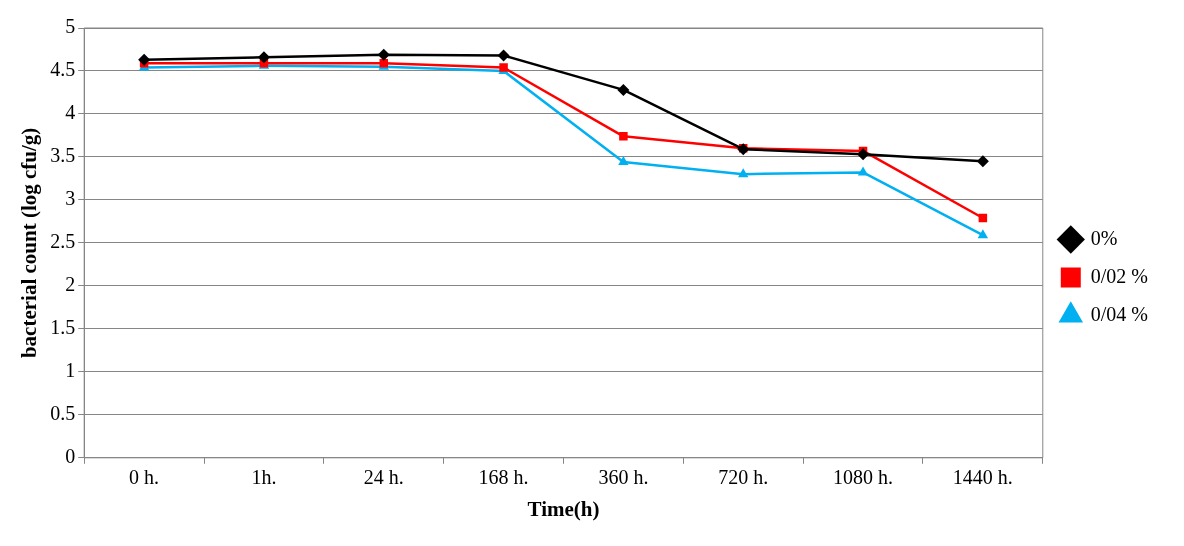  What do you see at coordinates (70, 198) in the screenshot?
I see `y-tick-label: 3` at bounding box center [70, 198].